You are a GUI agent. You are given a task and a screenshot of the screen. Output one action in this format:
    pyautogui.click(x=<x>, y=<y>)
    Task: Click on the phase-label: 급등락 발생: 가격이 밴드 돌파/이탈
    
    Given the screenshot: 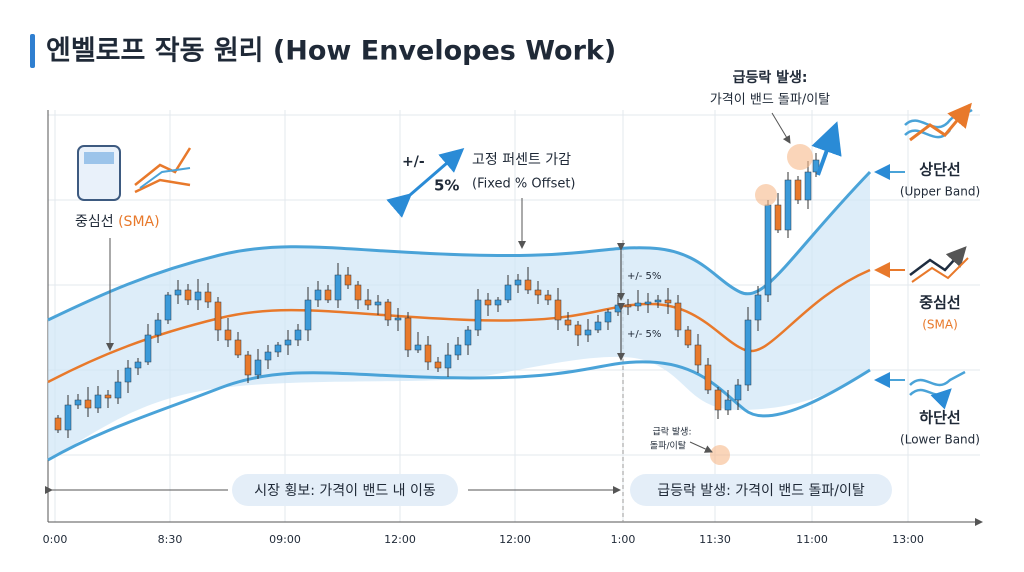 What is the action you would take?
    pyautogui.click(x=761, y=491)
    